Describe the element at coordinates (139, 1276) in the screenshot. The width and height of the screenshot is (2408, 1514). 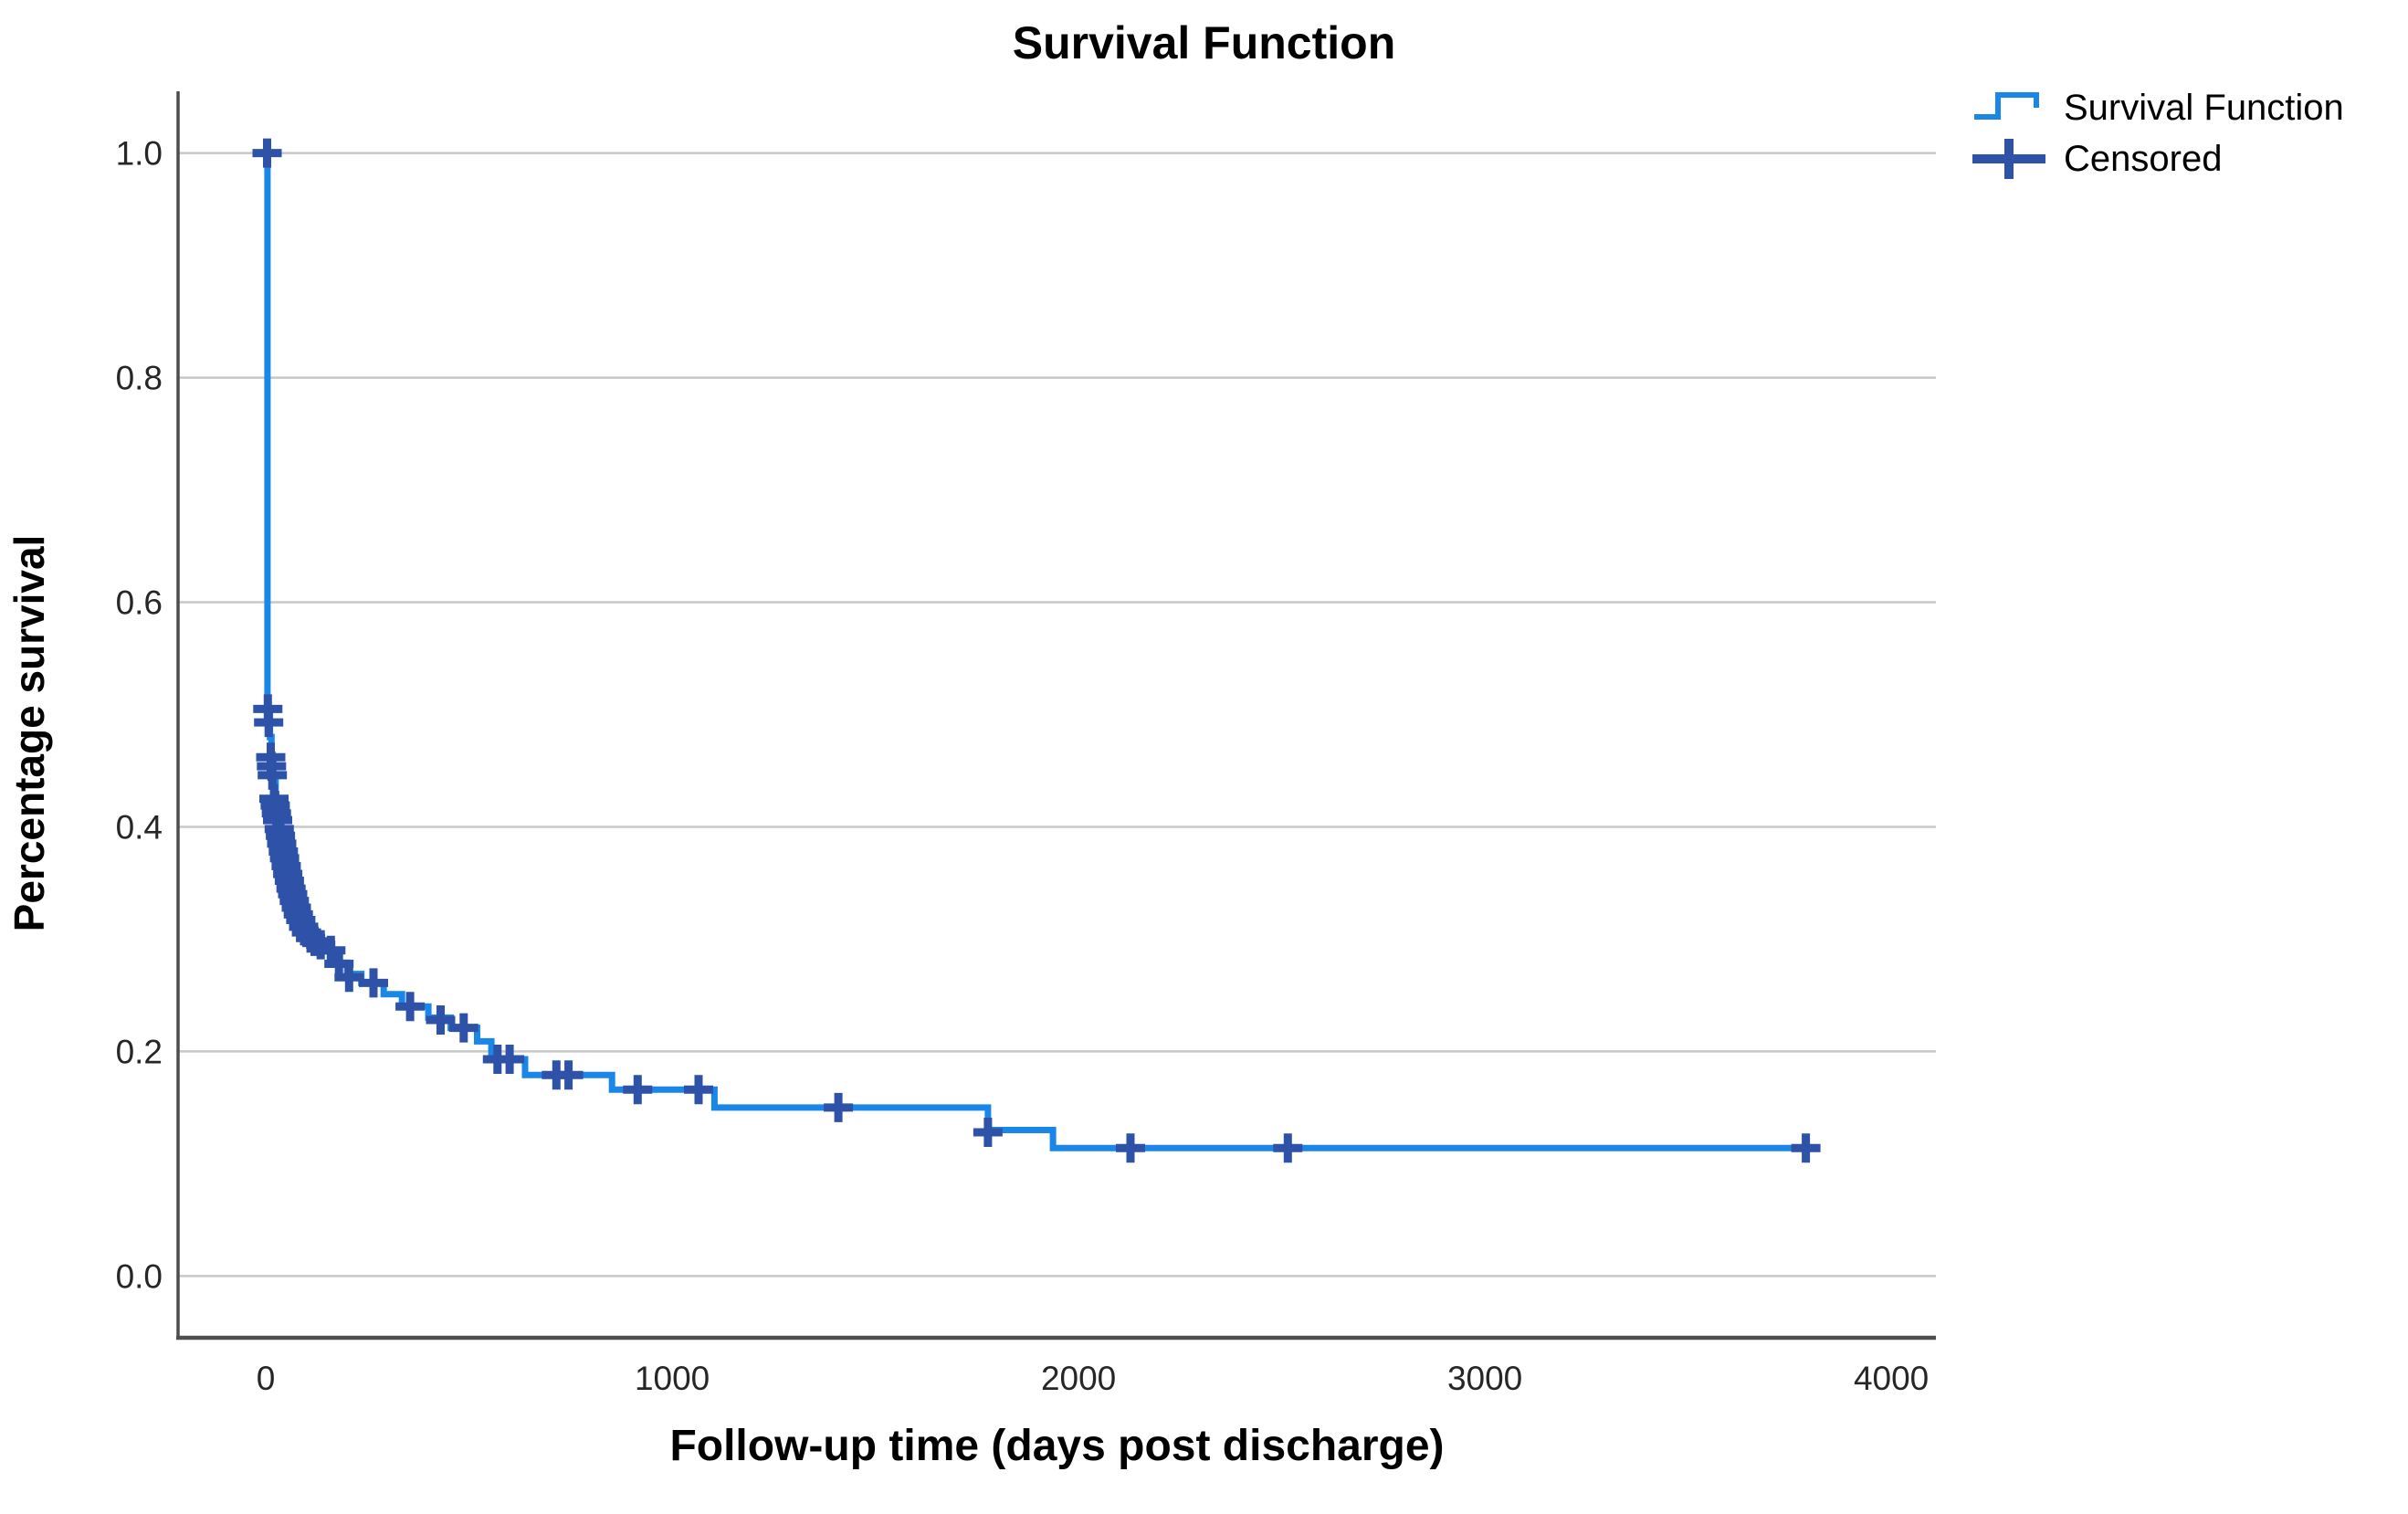
I see `y-tick-label: 0.0` at that location.